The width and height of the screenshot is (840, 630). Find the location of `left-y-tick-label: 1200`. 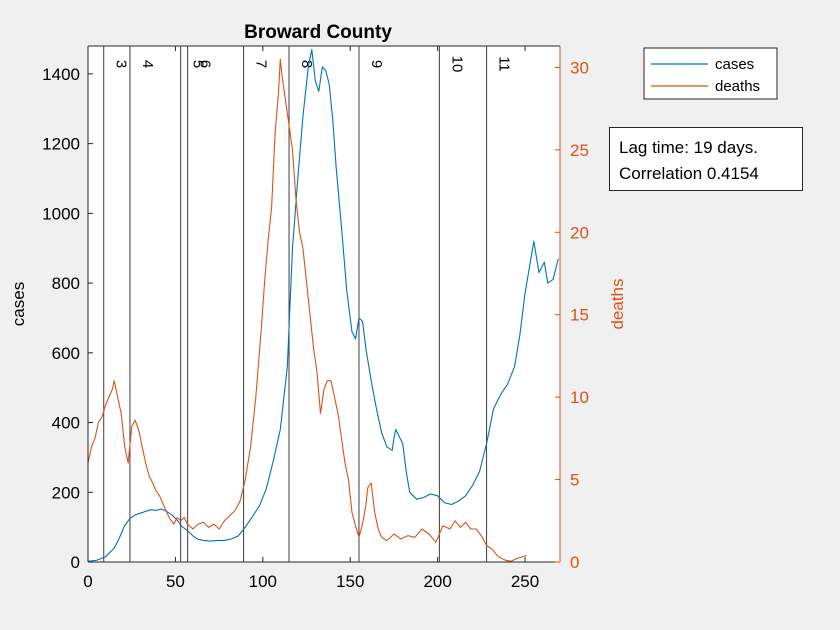

left-y-tick-label: 1200 is located at coordinates (61, 144).